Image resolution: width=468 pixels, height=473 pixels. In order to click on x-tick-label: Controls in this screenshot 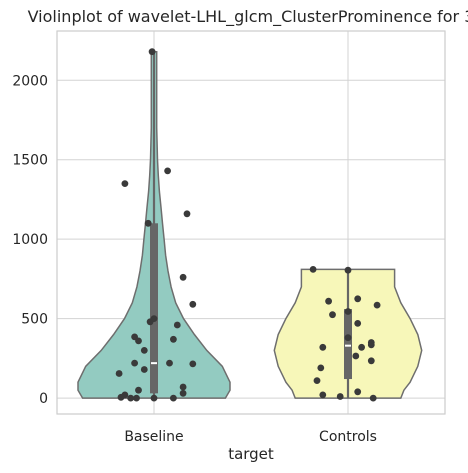, I will do `click(348, 437)`.